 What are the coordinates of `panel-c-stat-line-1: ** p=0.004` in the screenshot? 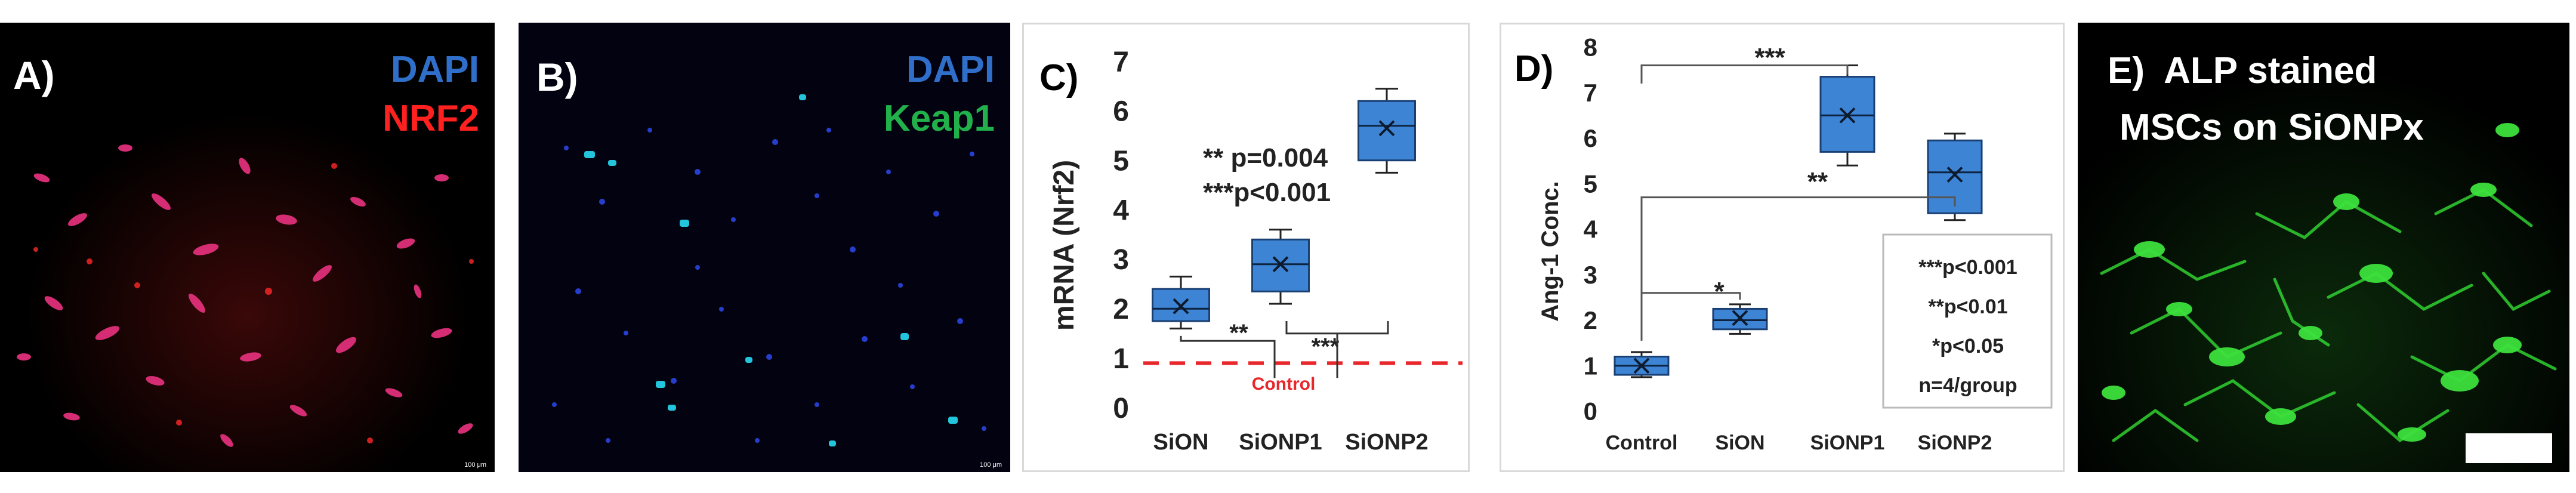 It's located at (1265, 157).